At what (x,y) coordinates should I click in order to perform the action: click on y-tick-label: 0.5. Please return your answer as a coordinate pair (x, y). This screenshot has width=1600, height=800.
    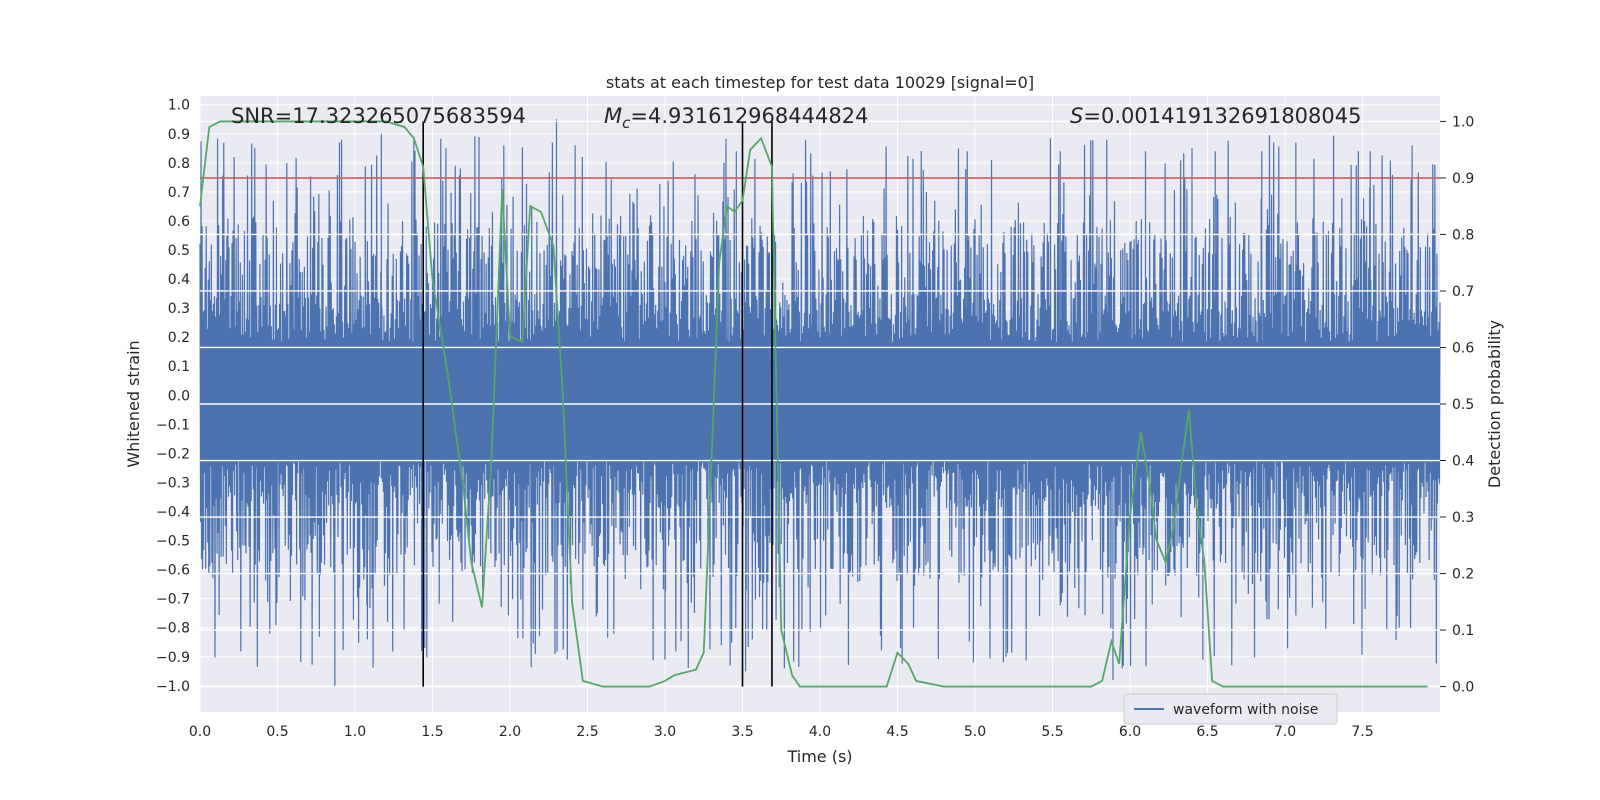
    Looking at the image, I should click on (179, 251).